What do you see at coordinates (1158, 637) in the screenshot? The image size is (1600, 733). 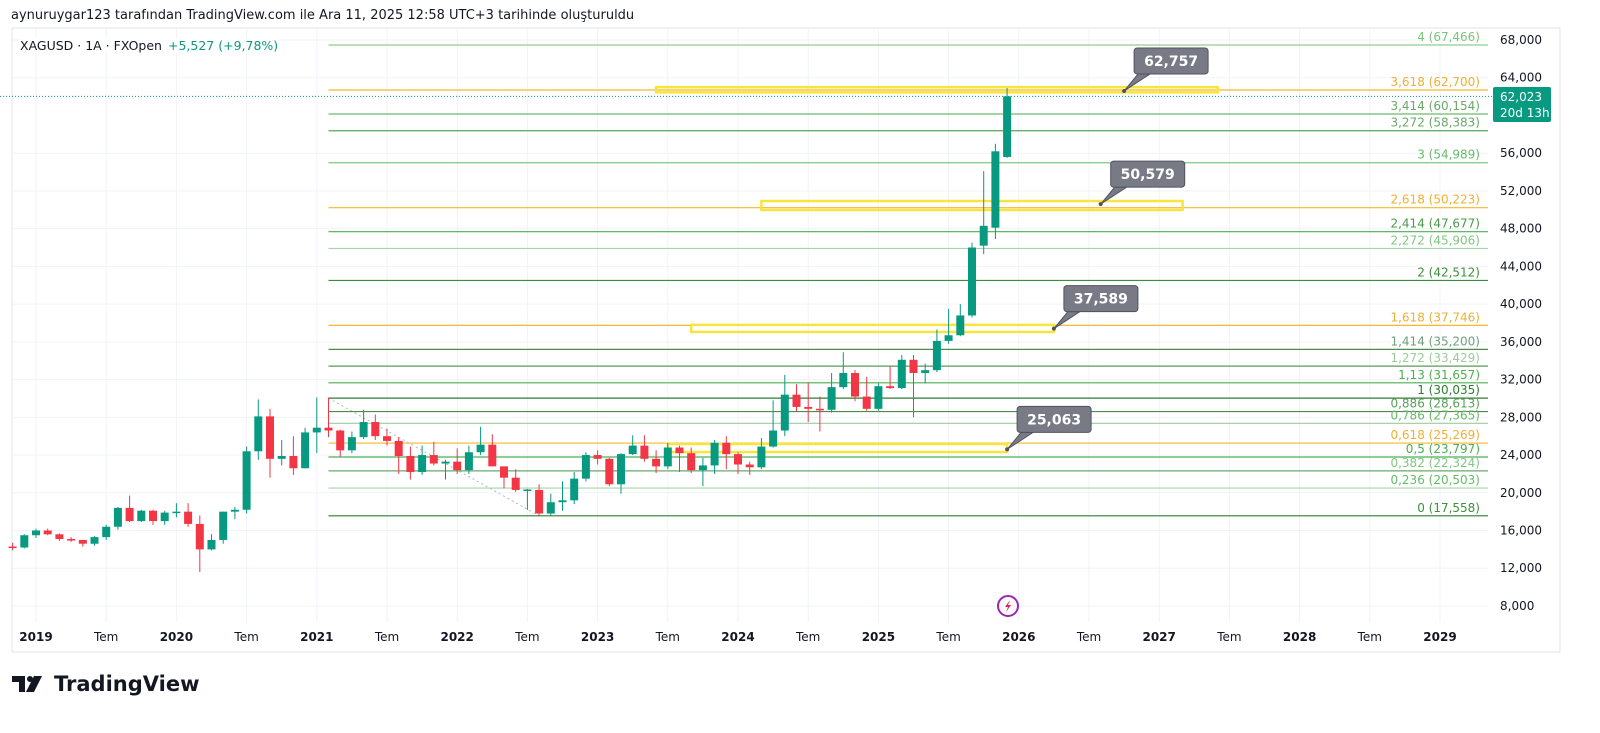 I see `time-tick-label: 2027` at bounding box center [1158, 637].